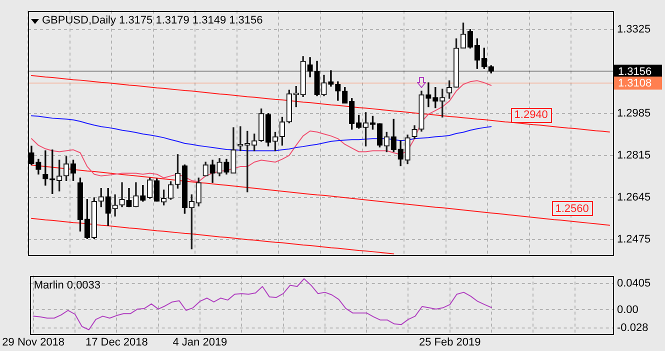  I want to click on y-tick-label: 1.2645, so click(634, 197).